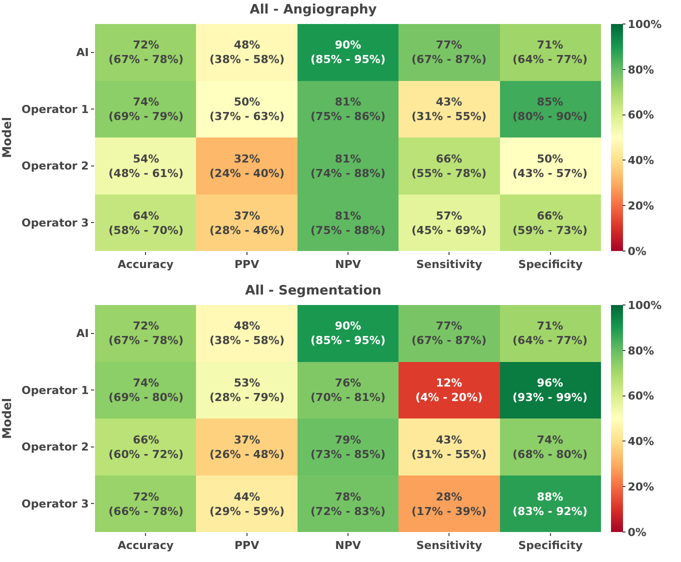  Describe the element at coordinates (247, 447) in the screenshot. I see `data-label: 37% (26% - 48%)` at that location.